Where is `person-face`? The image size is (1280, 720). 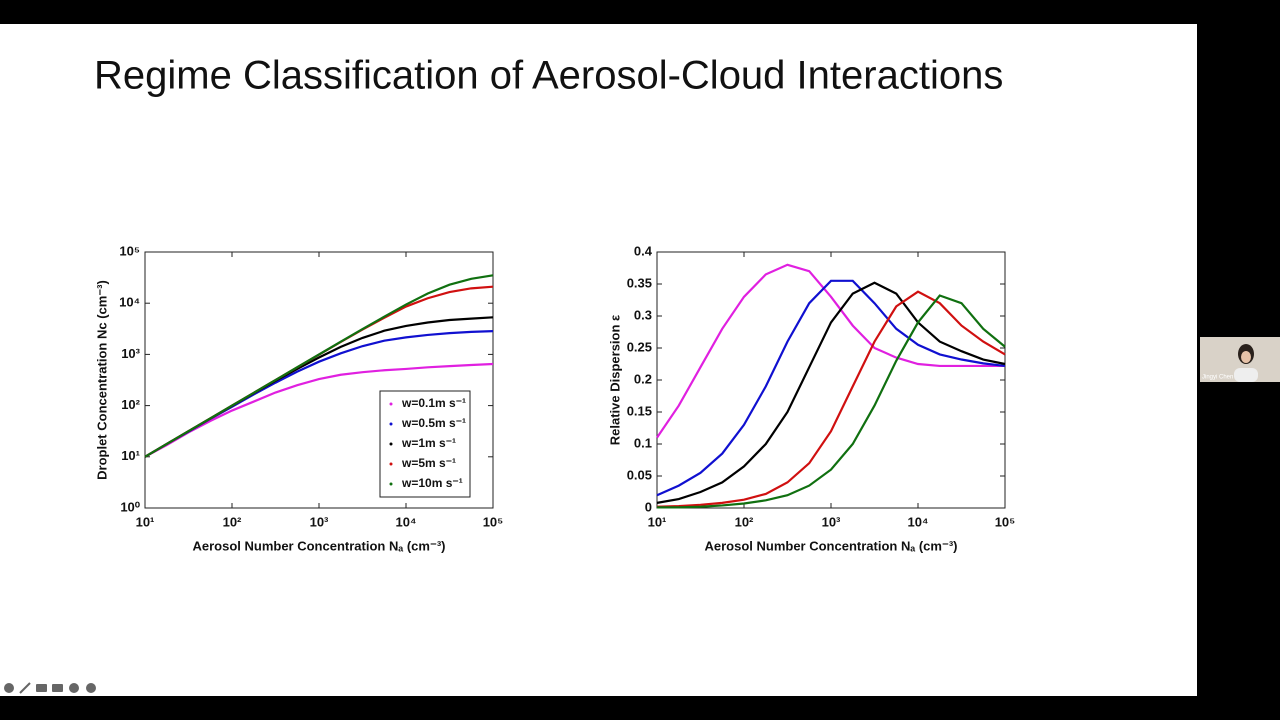 person-face is located at coordinates (1246, 357).